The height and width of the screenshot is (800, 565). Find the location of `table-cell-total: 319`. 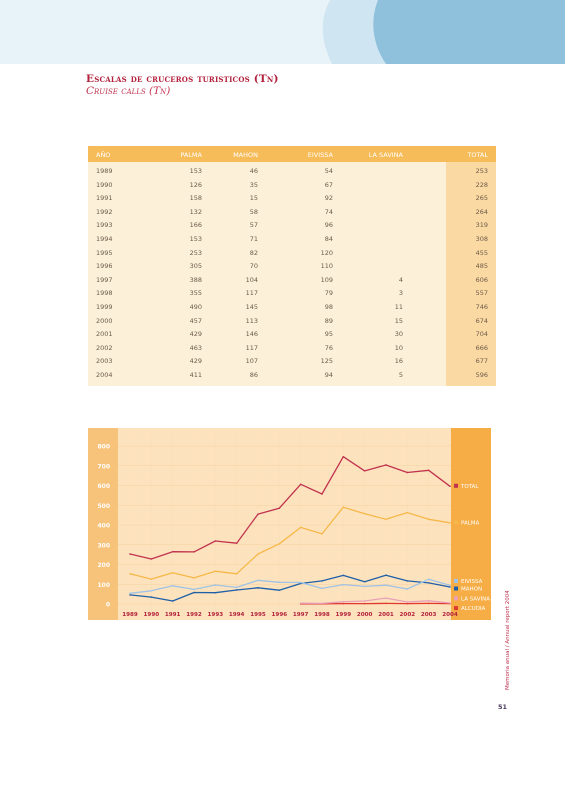

table-cell-total: 319 is located at coordinates (481, 225).